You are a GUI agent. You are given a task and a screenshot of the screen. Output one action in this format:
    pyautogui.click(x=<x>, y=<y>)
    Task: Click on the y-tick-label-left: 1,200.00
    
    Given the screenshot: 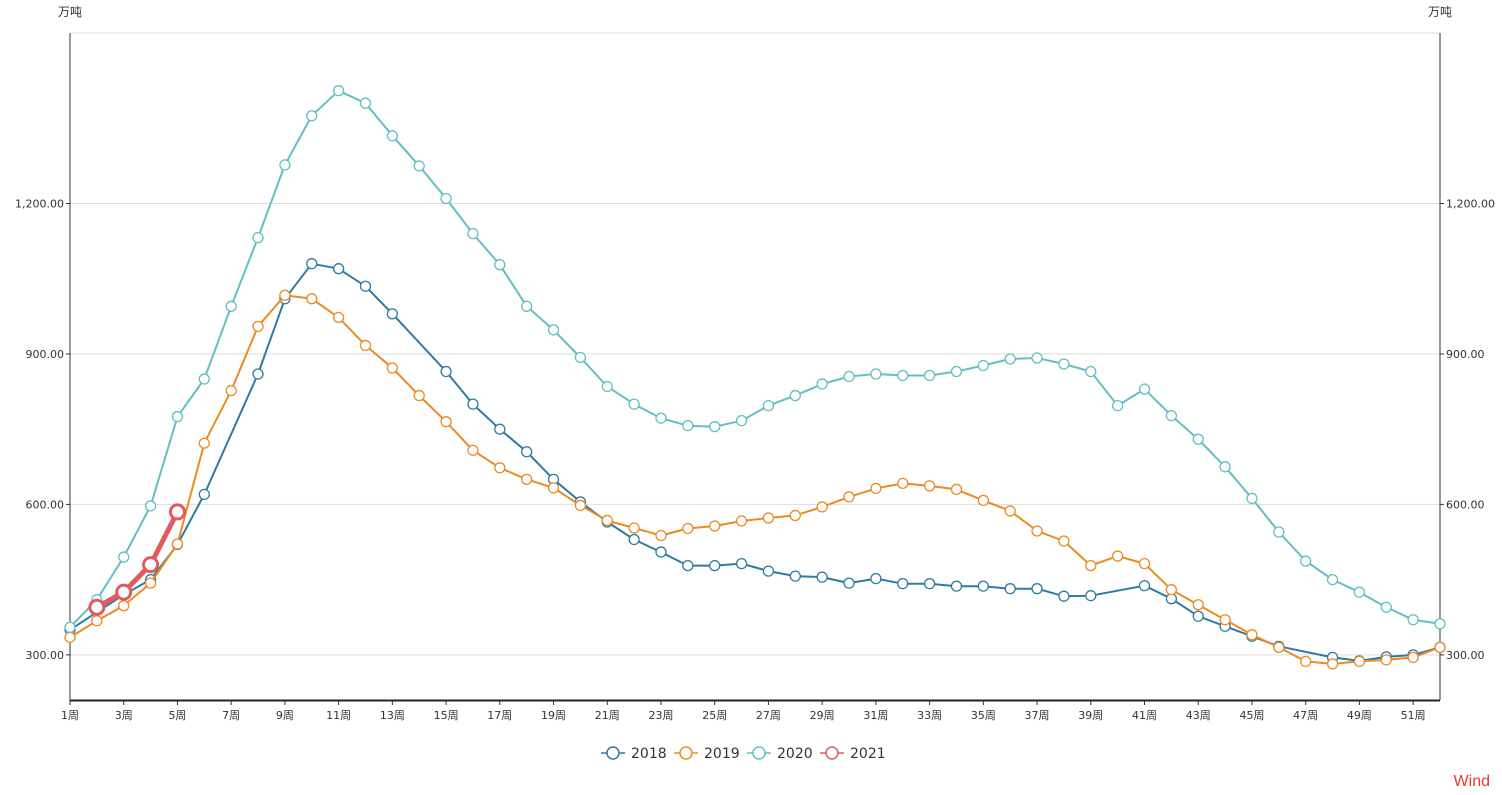 What is the action you would take?
    pyautogui.click(x=39, y=204)
    